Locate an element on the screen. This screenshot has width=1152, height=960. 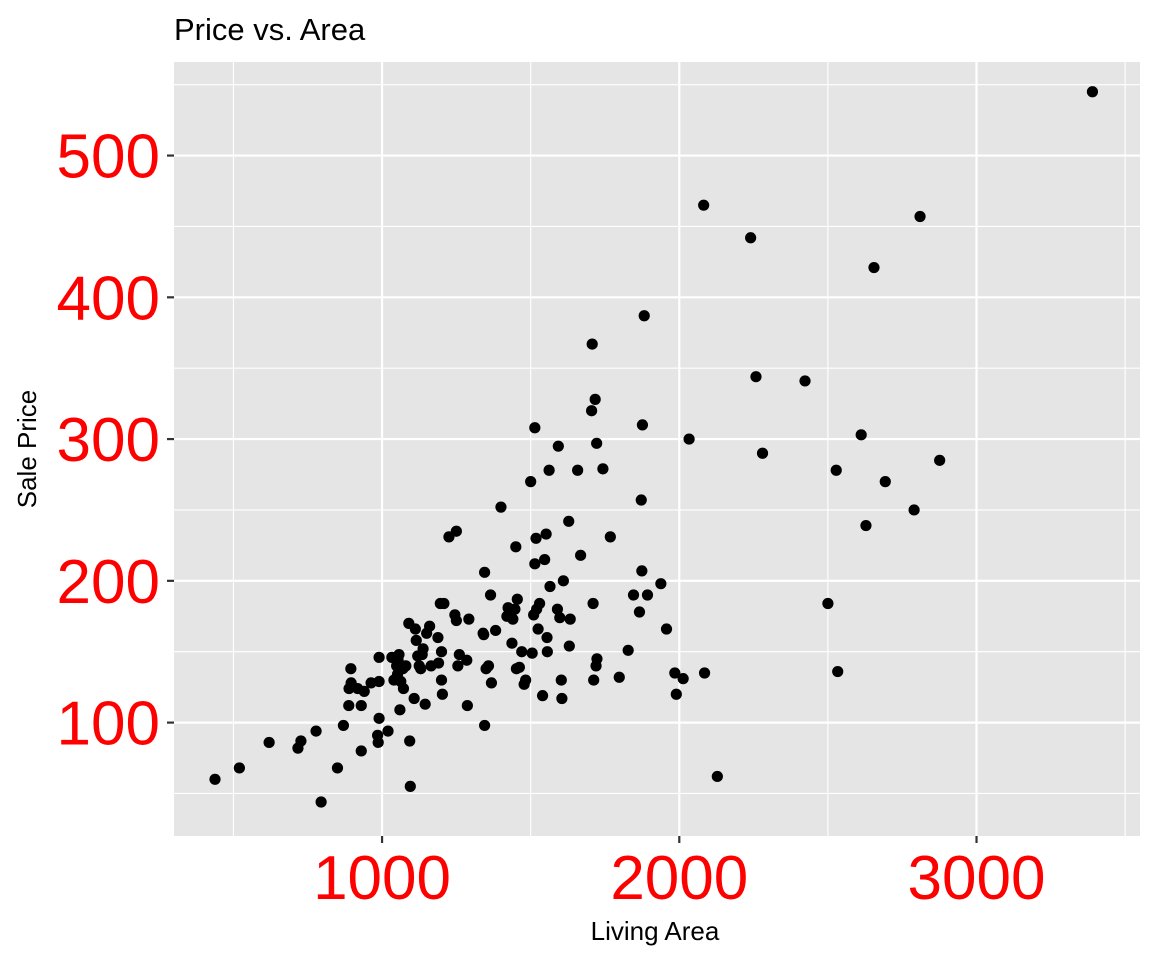
y-axis-title: Sale Price is located at coordinates (27, 449).